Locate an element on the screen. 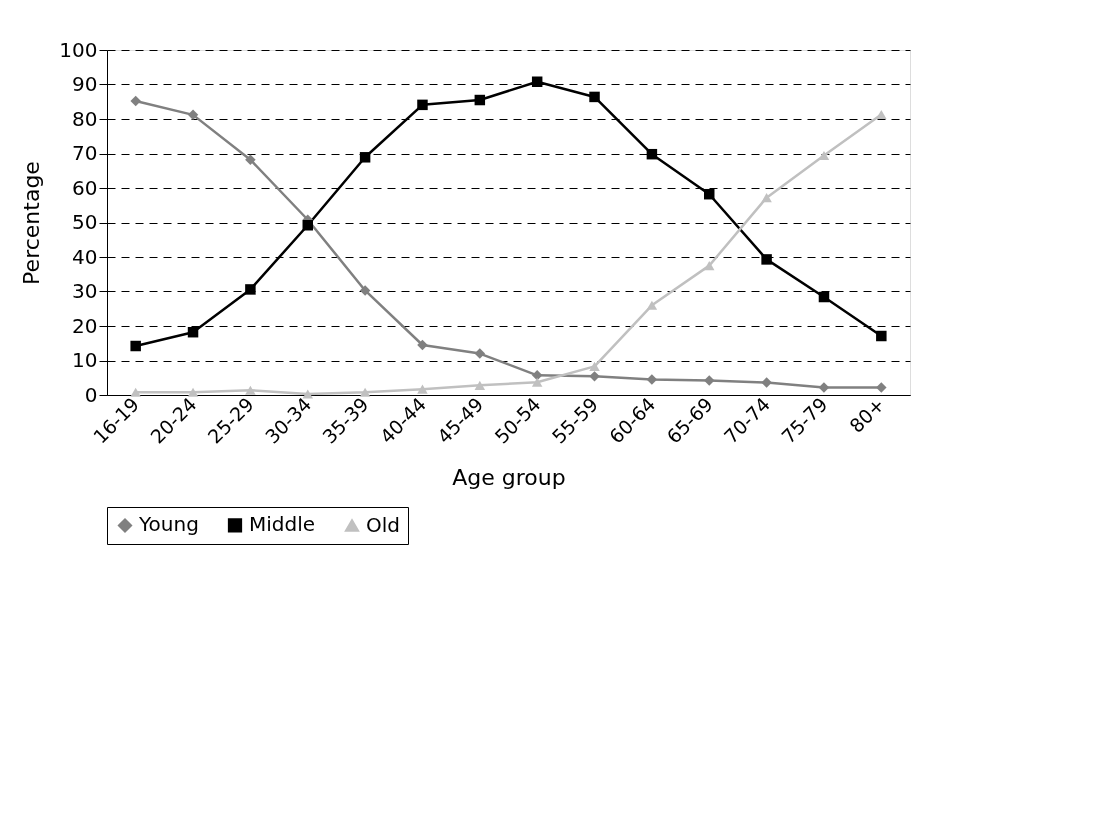 This screenshot has height=837, width=1099. legend-label: Young is located at coordinates (168, 524).